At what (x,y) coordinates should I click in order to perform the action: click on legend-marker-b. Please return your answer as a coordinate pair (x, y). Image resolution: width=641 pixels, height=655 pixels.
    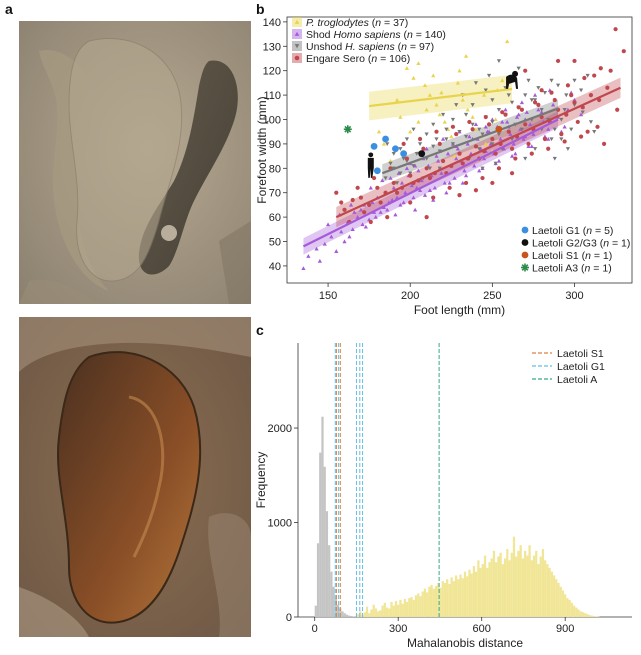
    Looking at the image, I should click on (297, 58).